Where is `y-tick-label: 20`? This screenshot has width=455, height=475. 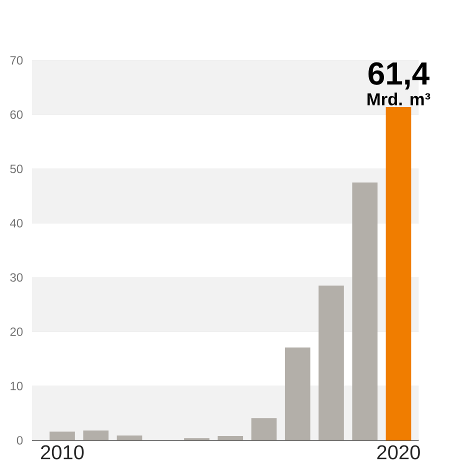 y-tick-label: 20 is located at coordinates (16, 332).